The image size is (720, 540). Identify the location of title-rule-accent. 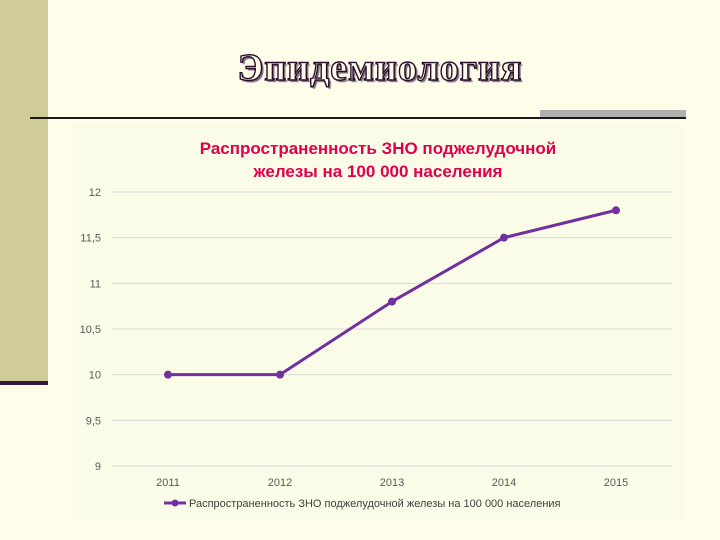
(613, 113).